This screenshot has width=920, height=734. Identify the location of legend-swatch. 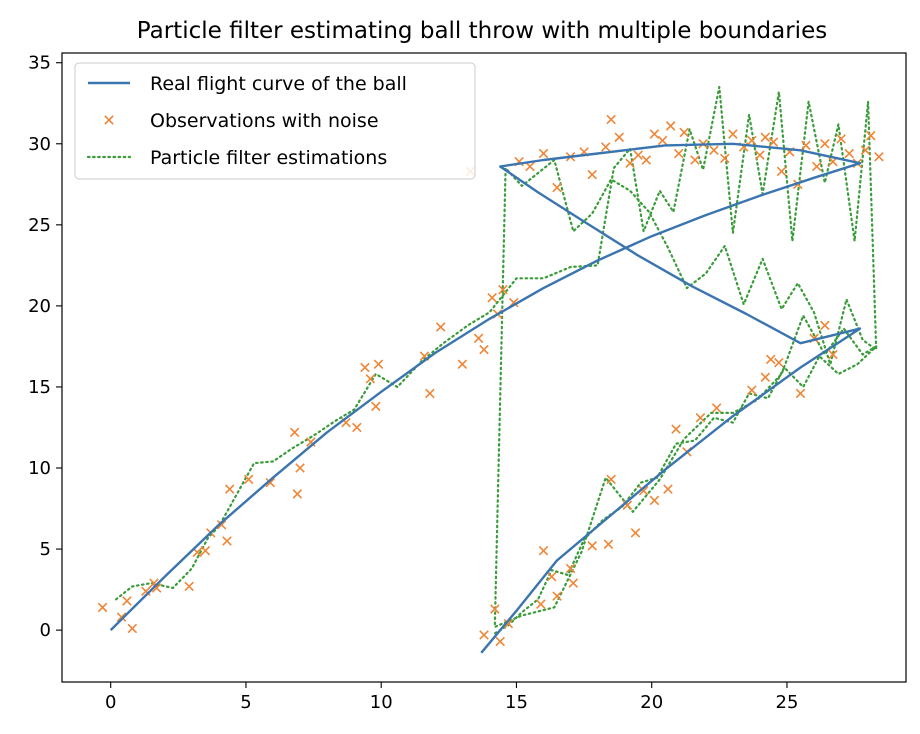
(109, 120).